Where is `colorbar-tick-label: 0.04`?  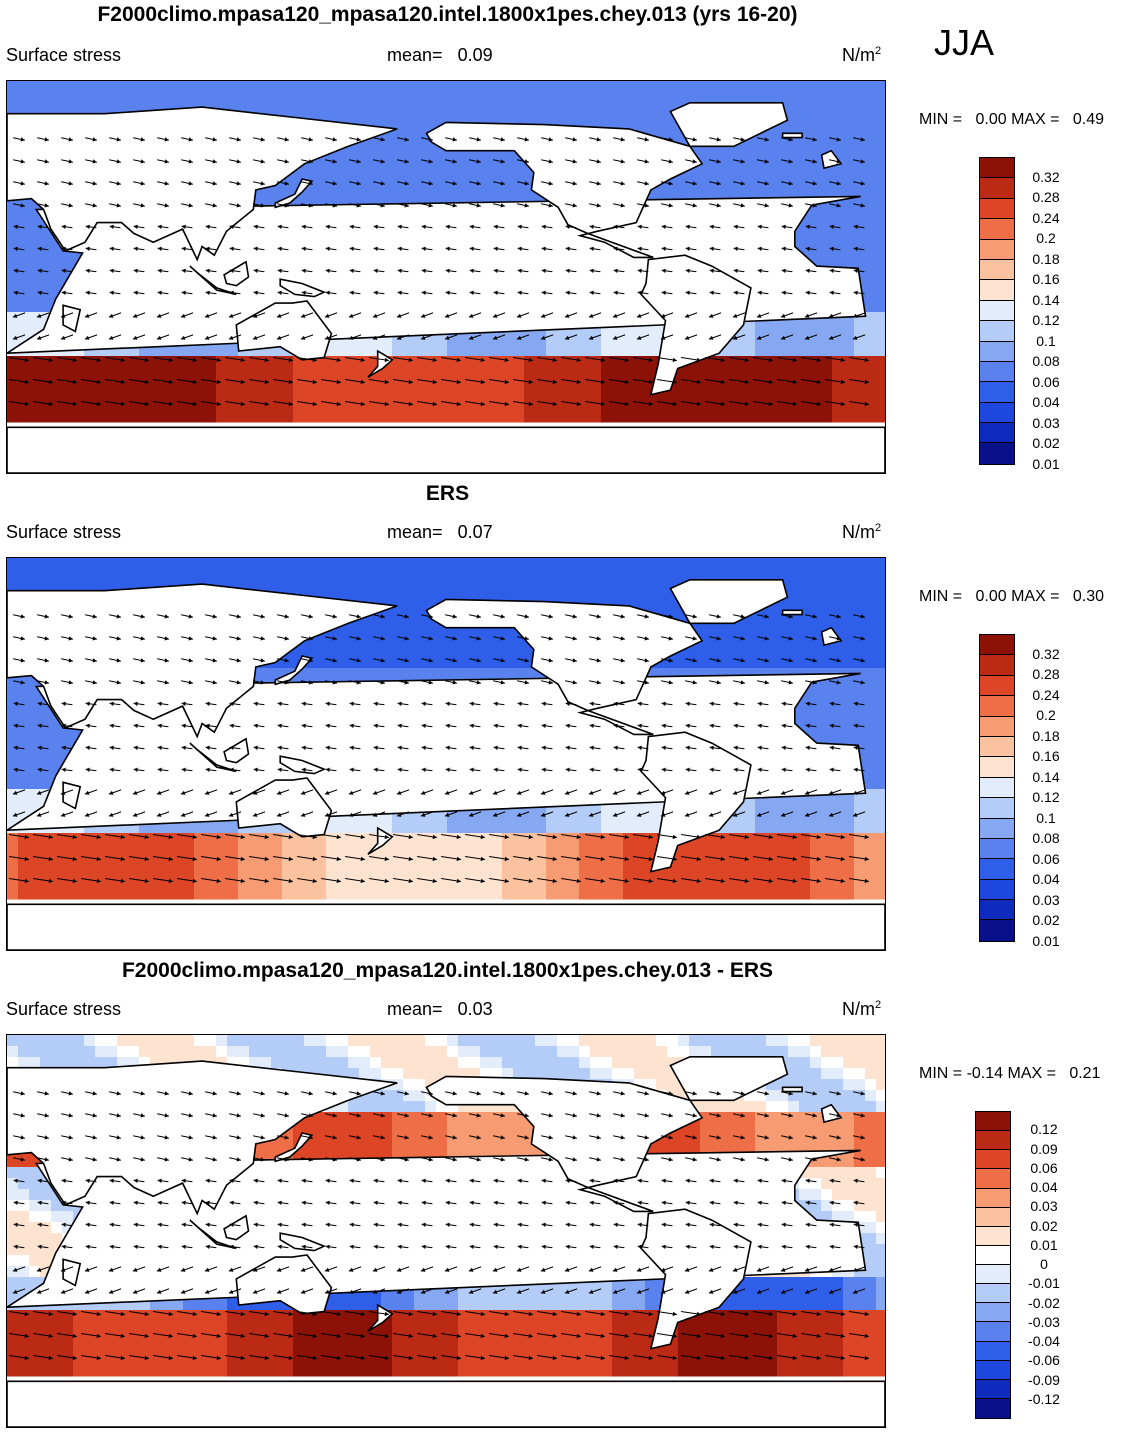
colorbar-tick-label: 0.04 is located at coordinates (1046, 402).